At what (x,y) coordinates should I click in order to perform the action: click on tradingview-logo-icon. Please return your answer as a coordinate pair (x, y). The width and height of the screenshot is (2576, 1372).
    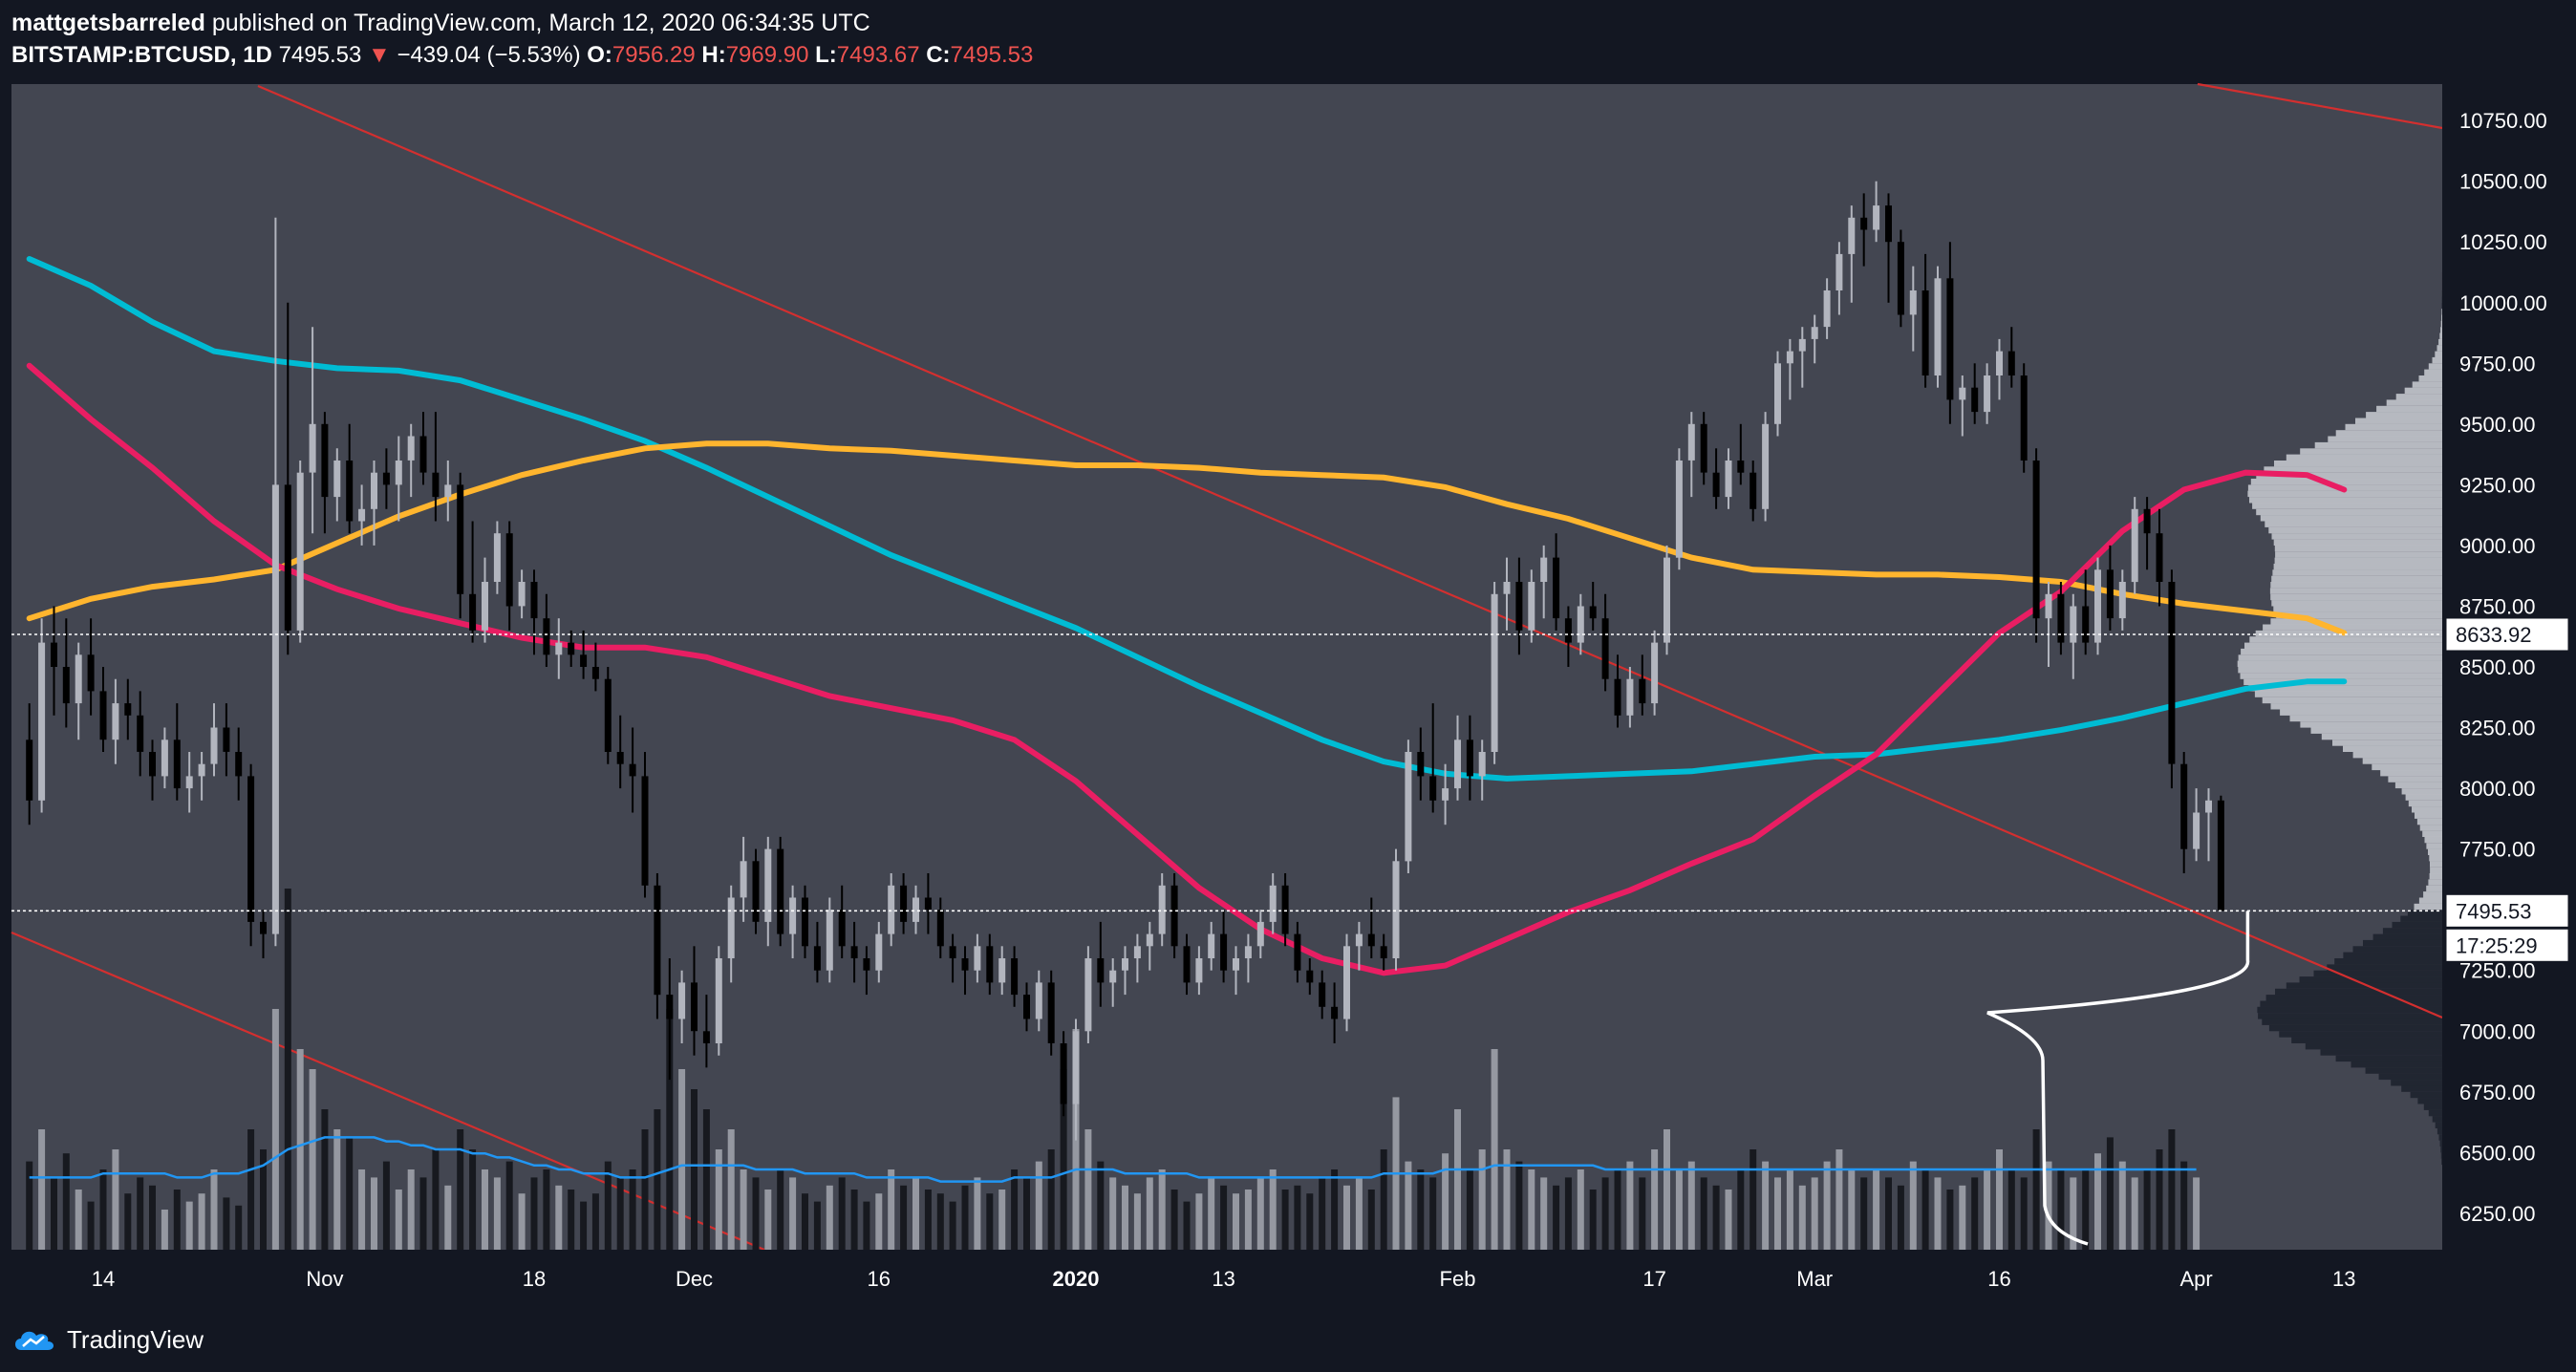
    Looking at the image, I should click on (34, 1339).